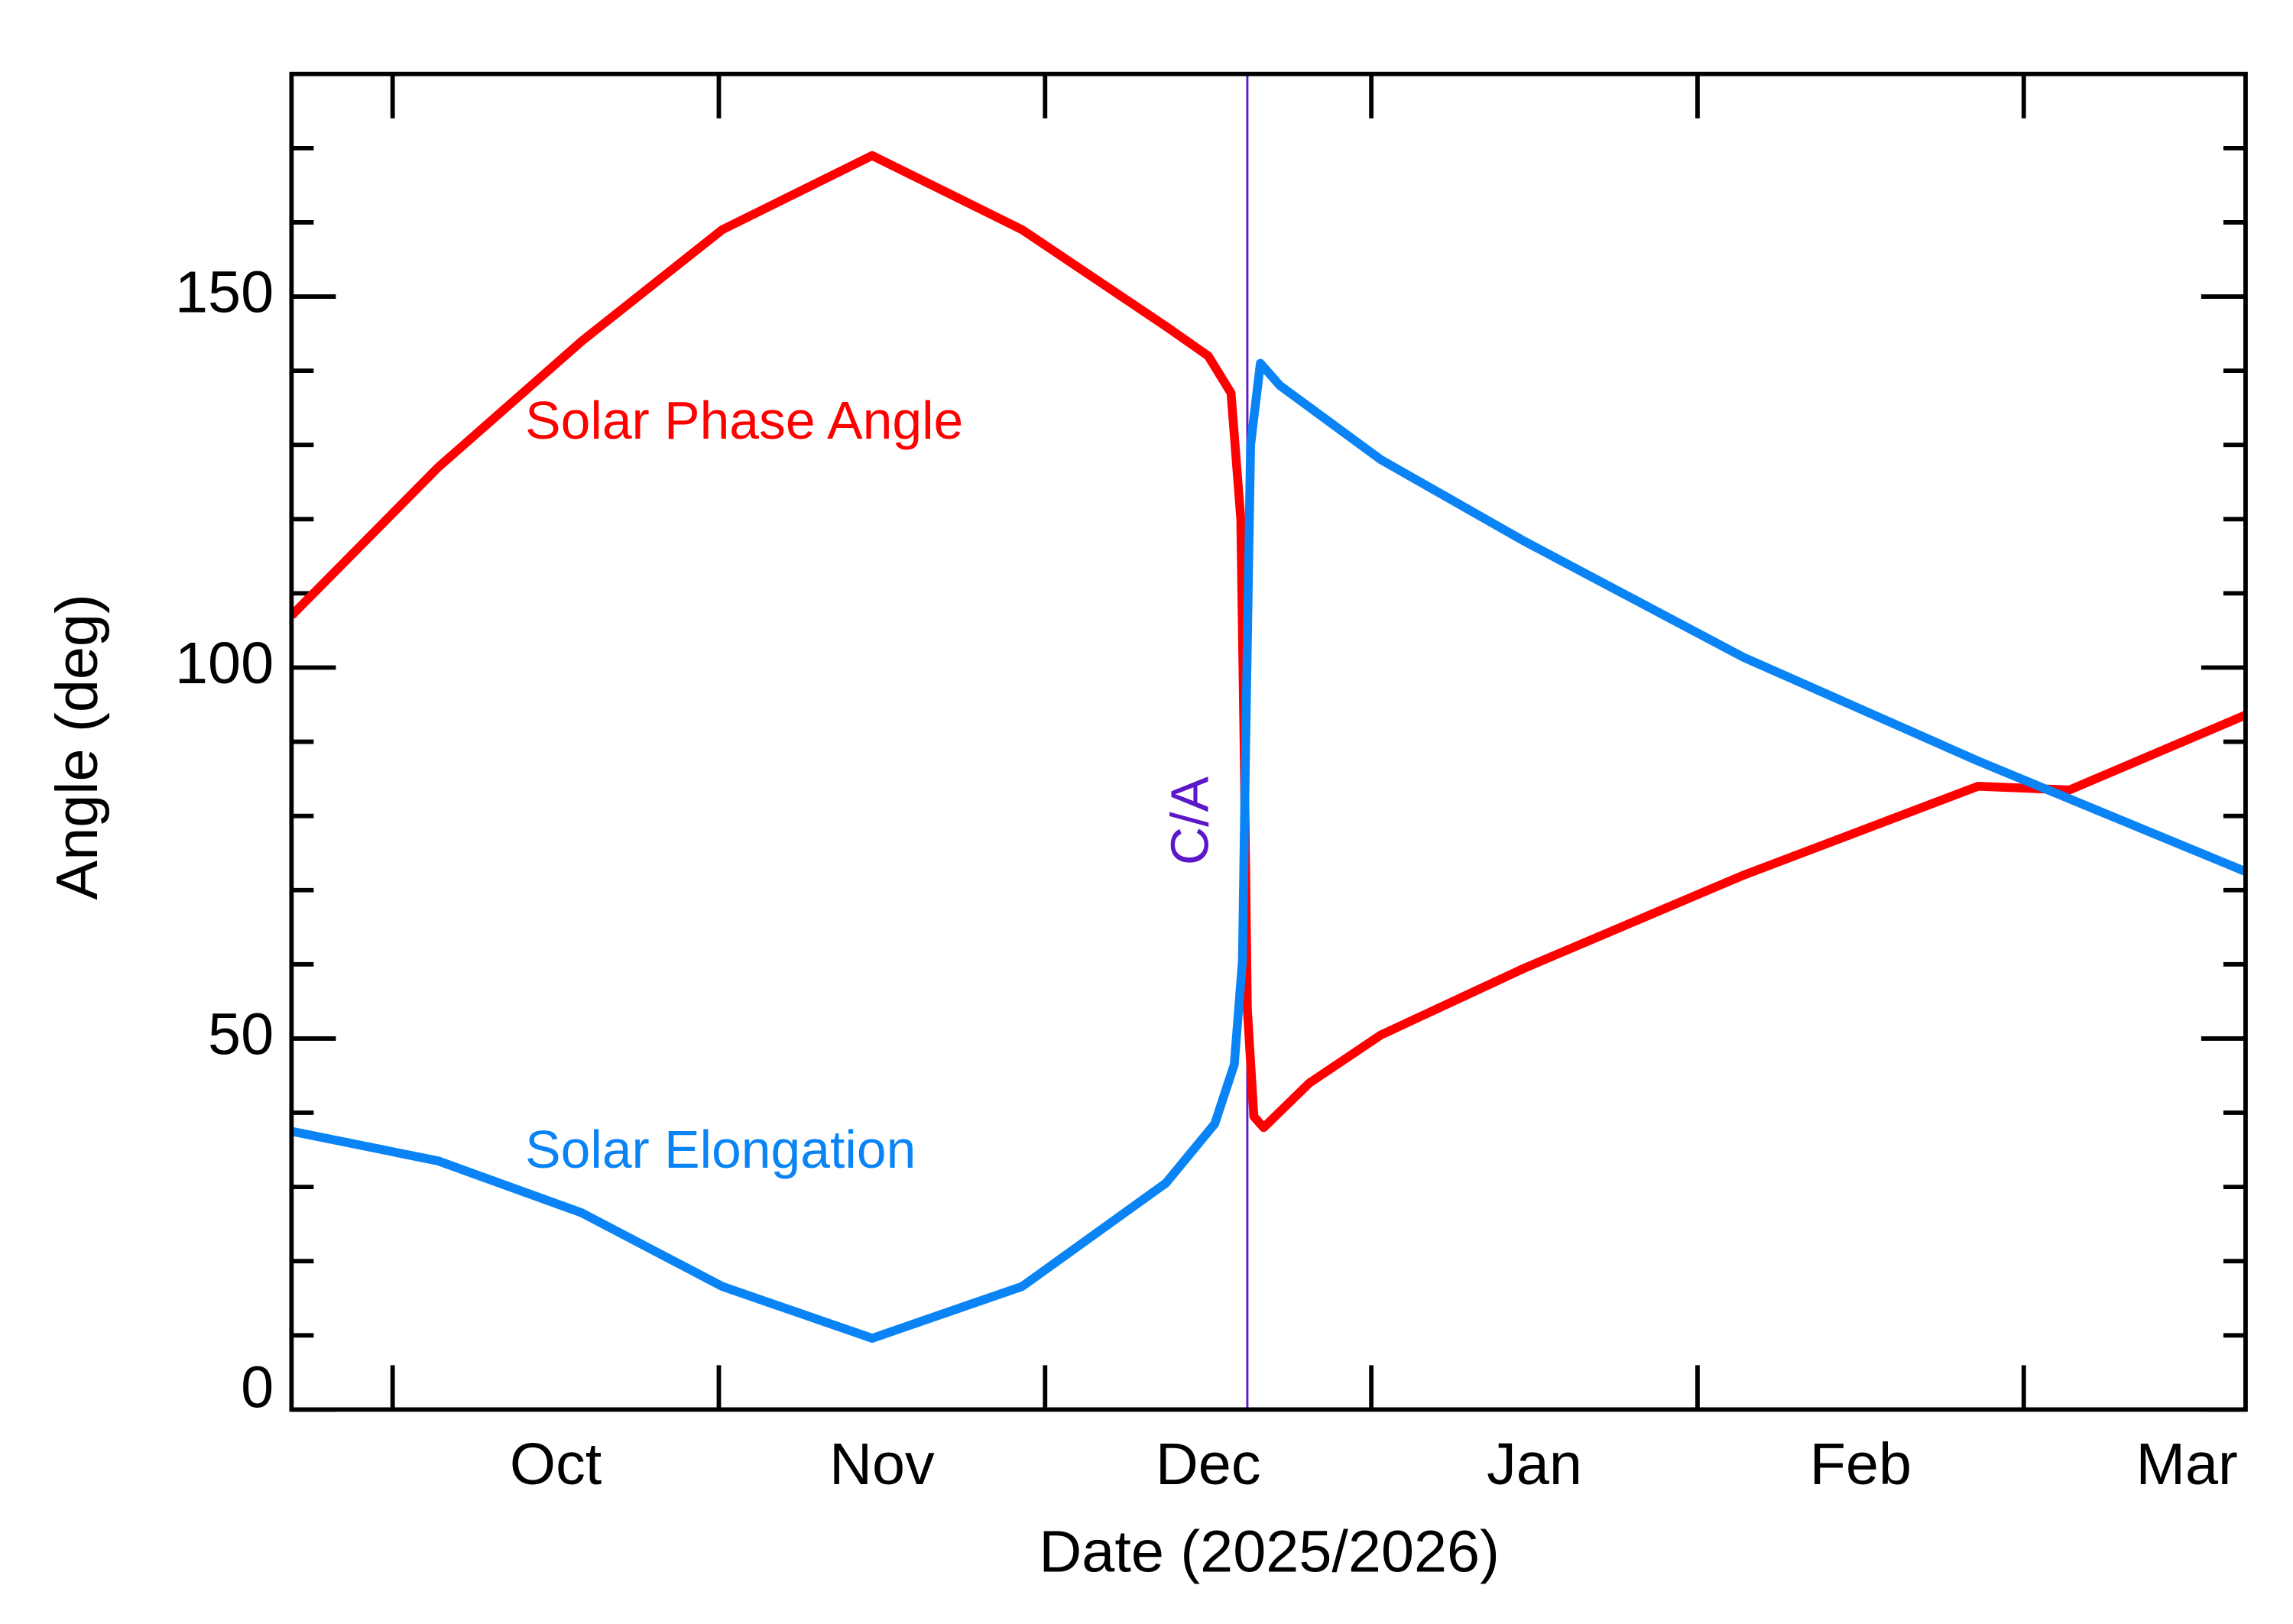 The width and height of the screenshot is (2293, 1624). Describe the element at coordinates (1190, 821) in the screenshot. I see `closest-approach-label: C/A` at that location.